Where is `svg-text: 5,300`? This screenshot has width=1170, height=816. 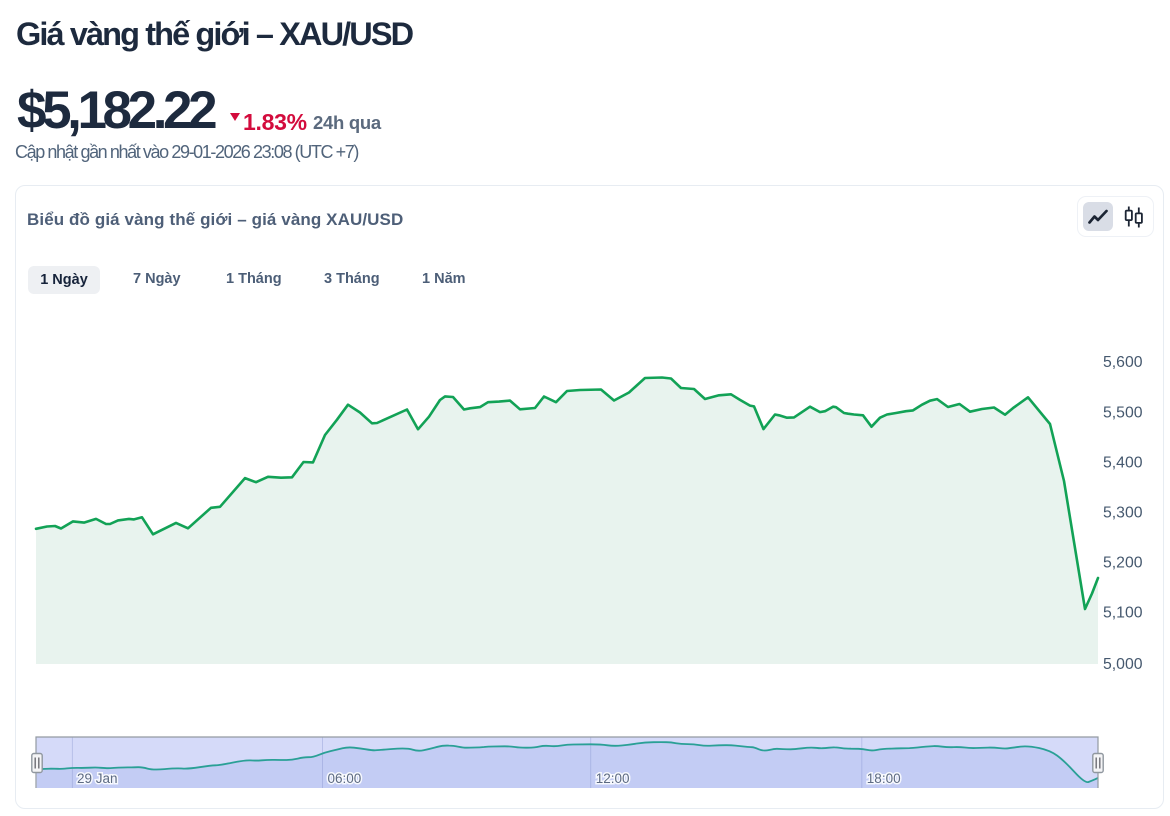 svg-text: 5,300 is located at coordinates (1123, 513).